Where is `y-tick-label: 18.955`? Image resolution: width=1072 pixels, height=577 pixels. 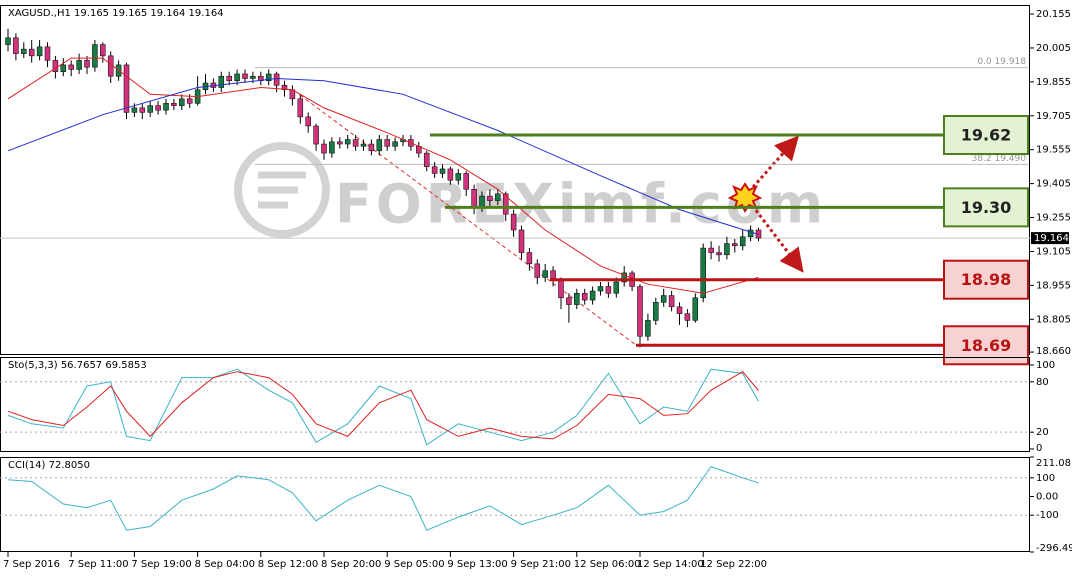 y-tick-label: 18.955 is located at coordinates (1053, 285).